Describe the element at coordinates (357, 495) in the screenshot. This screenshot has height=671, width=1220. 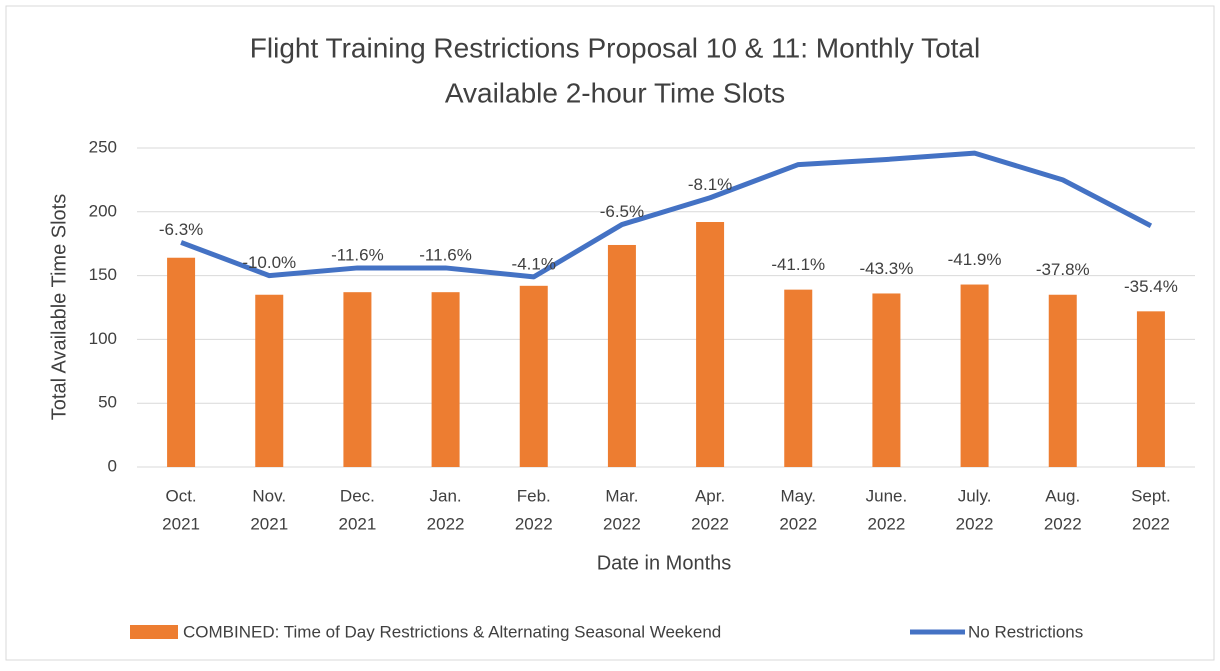
I see `x-tick-label: Dec.` at that location.